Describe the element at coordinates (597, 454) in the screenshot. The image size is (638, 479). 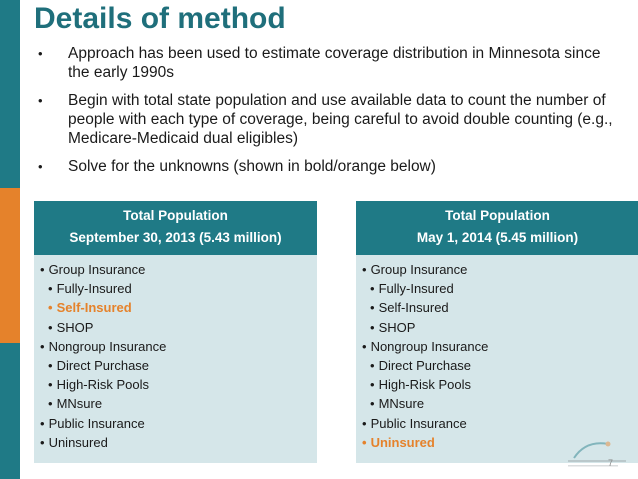
I see `shadac-logo-icon` at that location.